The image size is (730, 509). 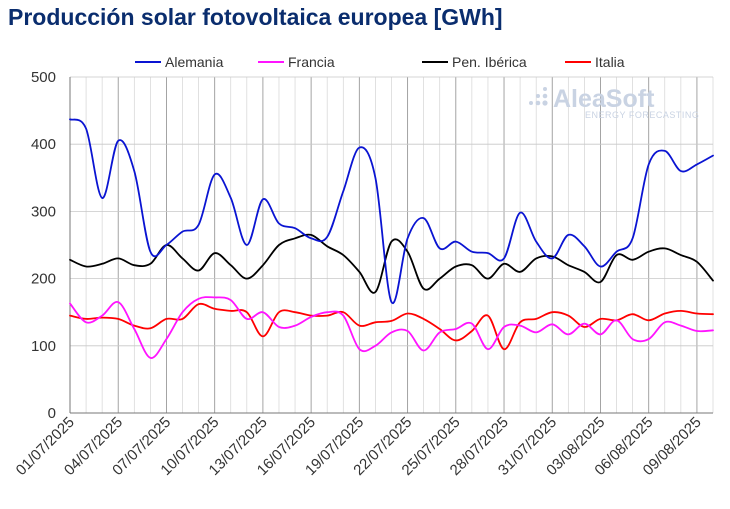 What do you see at coordinates (380, 62) in the screenshot?
I see `legend: Alemania Francia Pen. Ibérica Italia` at bounding box center [380, 62].